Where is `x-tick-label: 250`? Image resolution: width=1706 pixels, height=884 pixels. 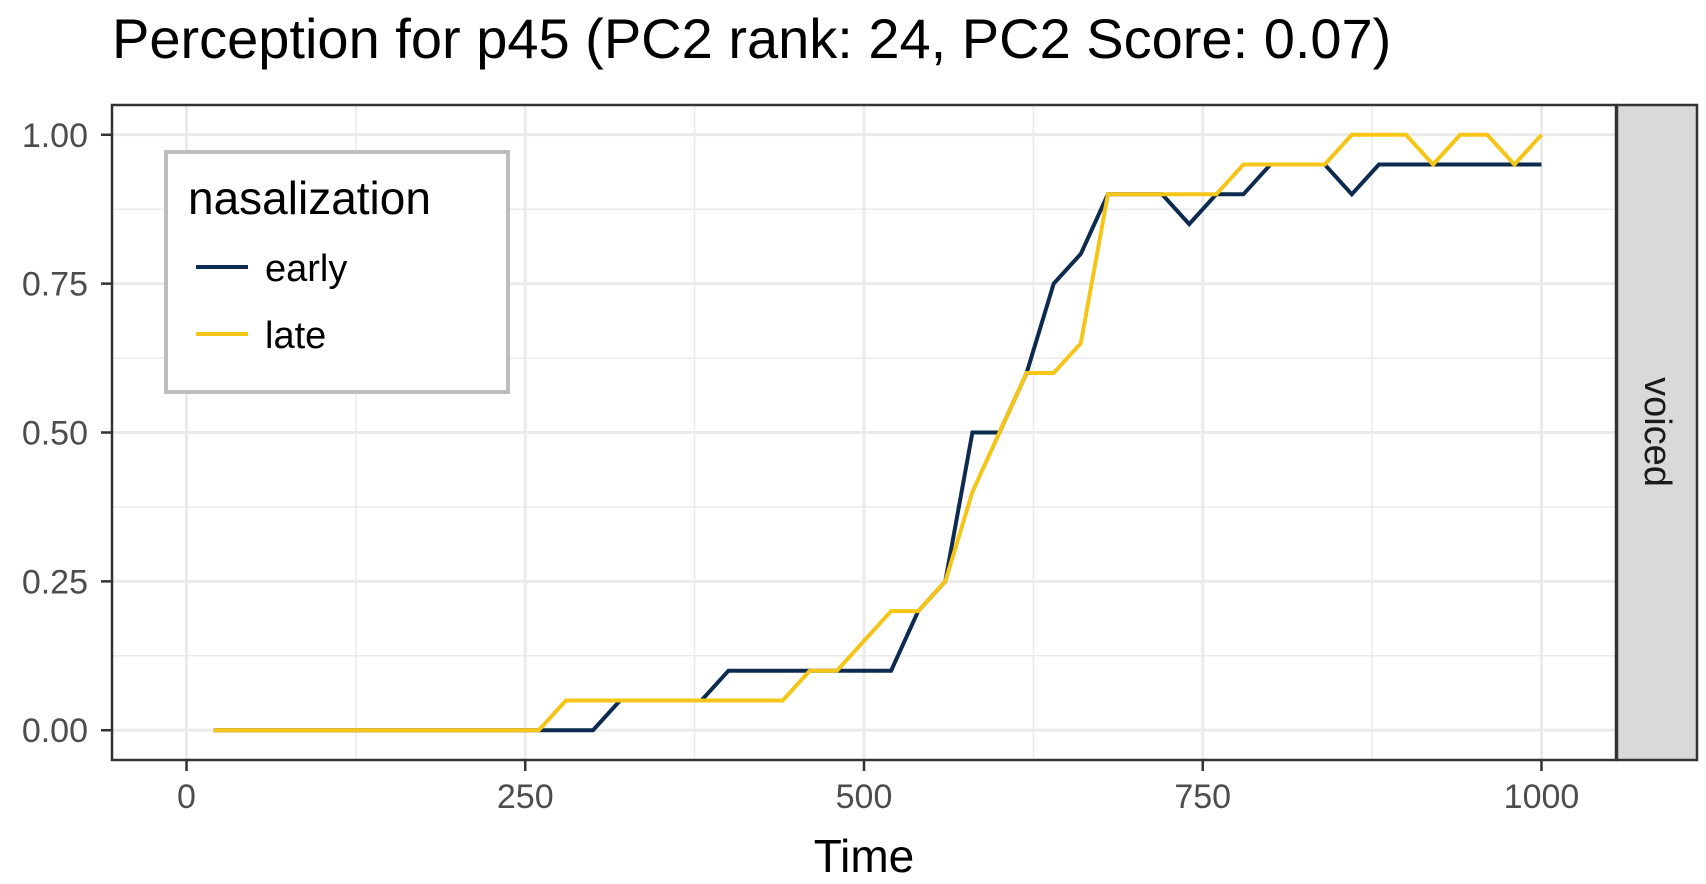
x-tick-label: 250 is located at coordinates (525, 797).